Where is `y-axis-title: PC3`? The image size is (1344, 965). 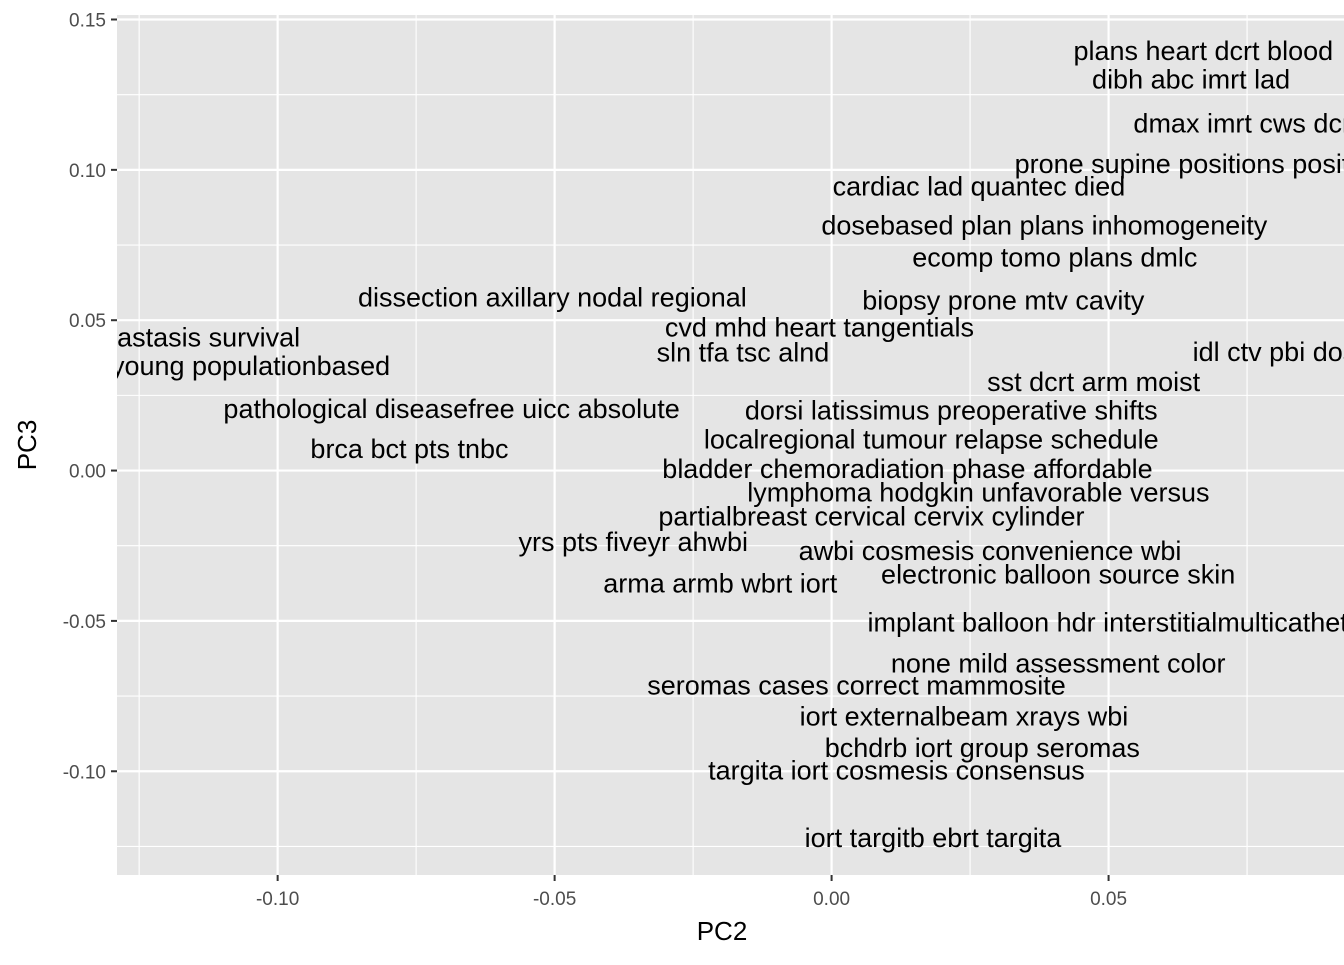 y-axis-title: PC3 is located at coordinates (27, 445).